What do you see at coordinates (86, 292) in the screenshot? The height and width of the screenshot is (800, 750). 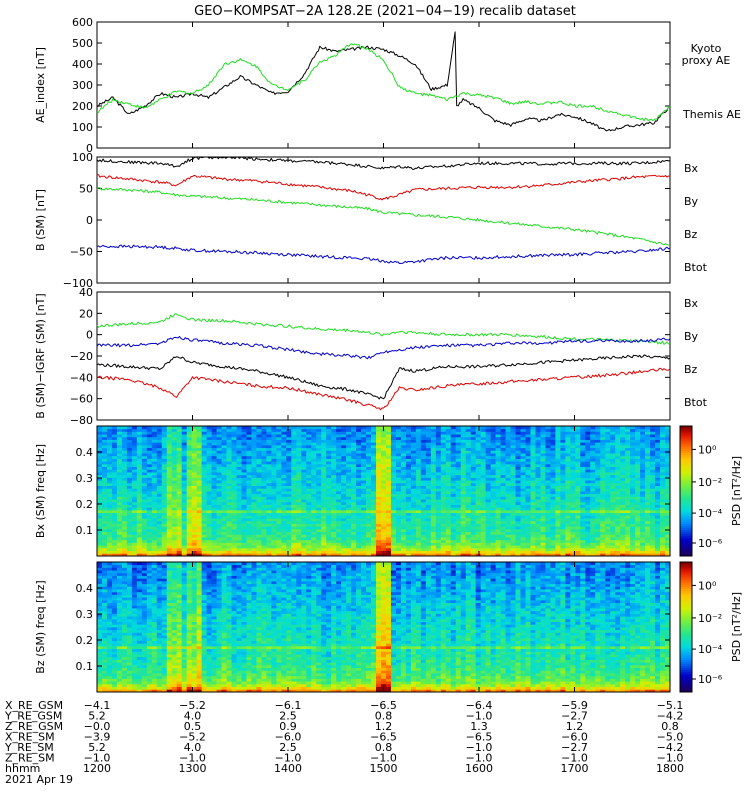 I see `y-tick-label: 40` at bounding box center [86, 292].